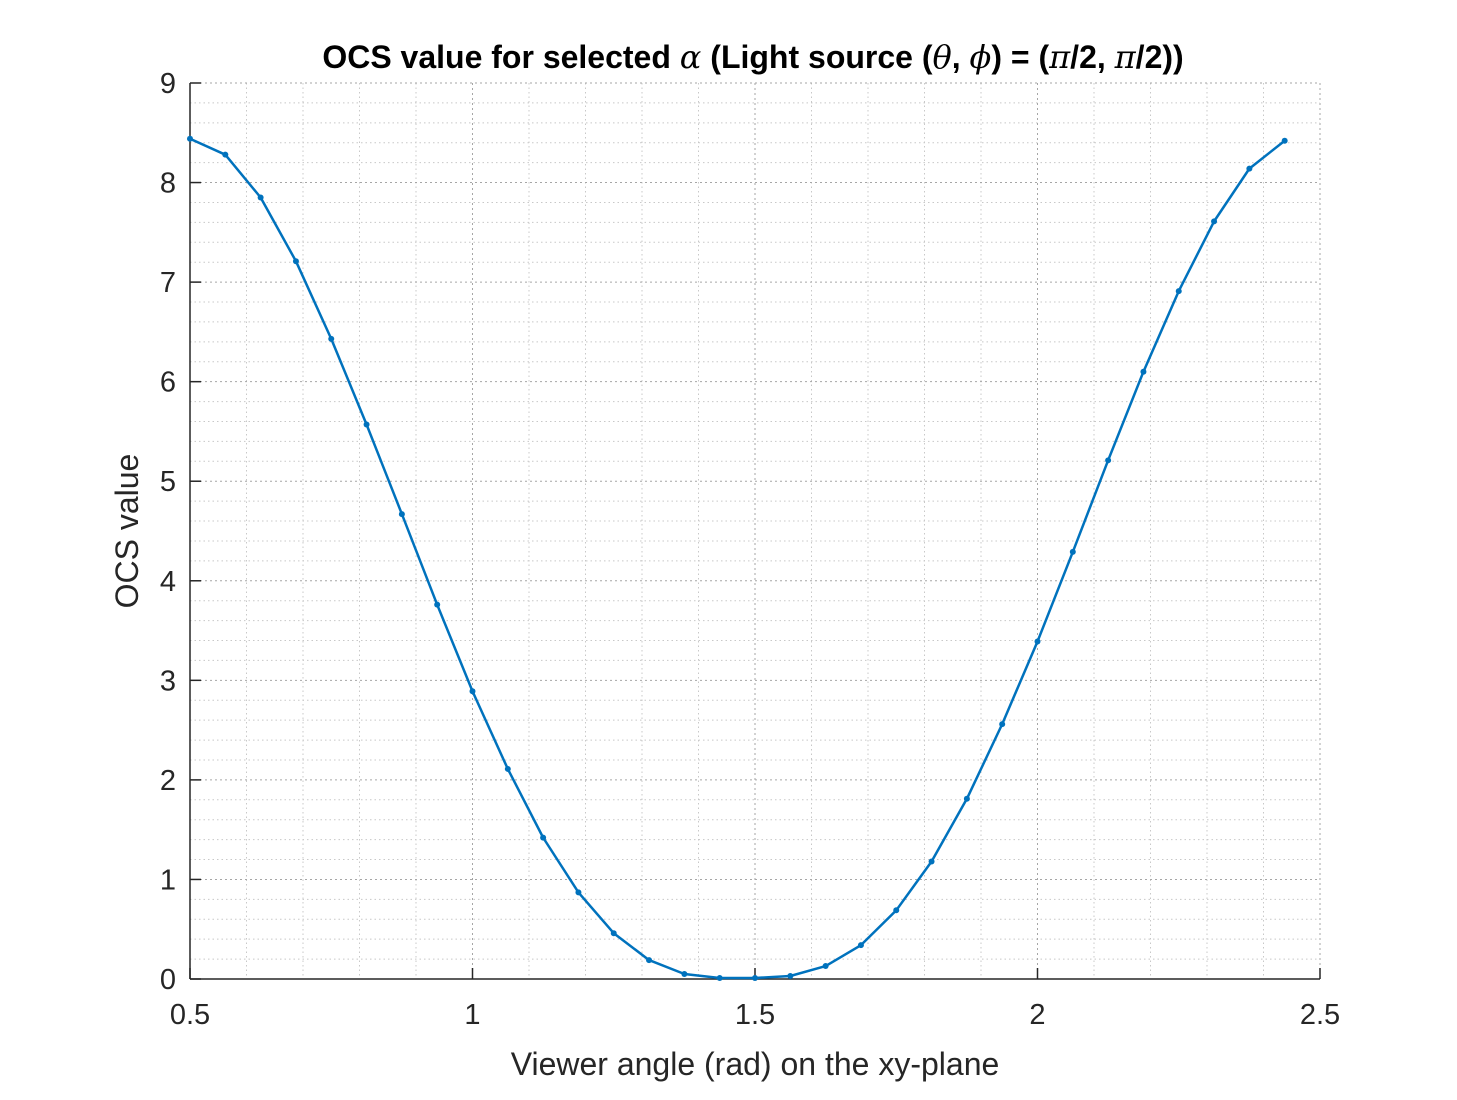 The image size is (1457, 1100). What do you see at coordinates (472, 1015) in the screenshot?
I see `x-tick-label: 1` at bounding box center [472, 1015].